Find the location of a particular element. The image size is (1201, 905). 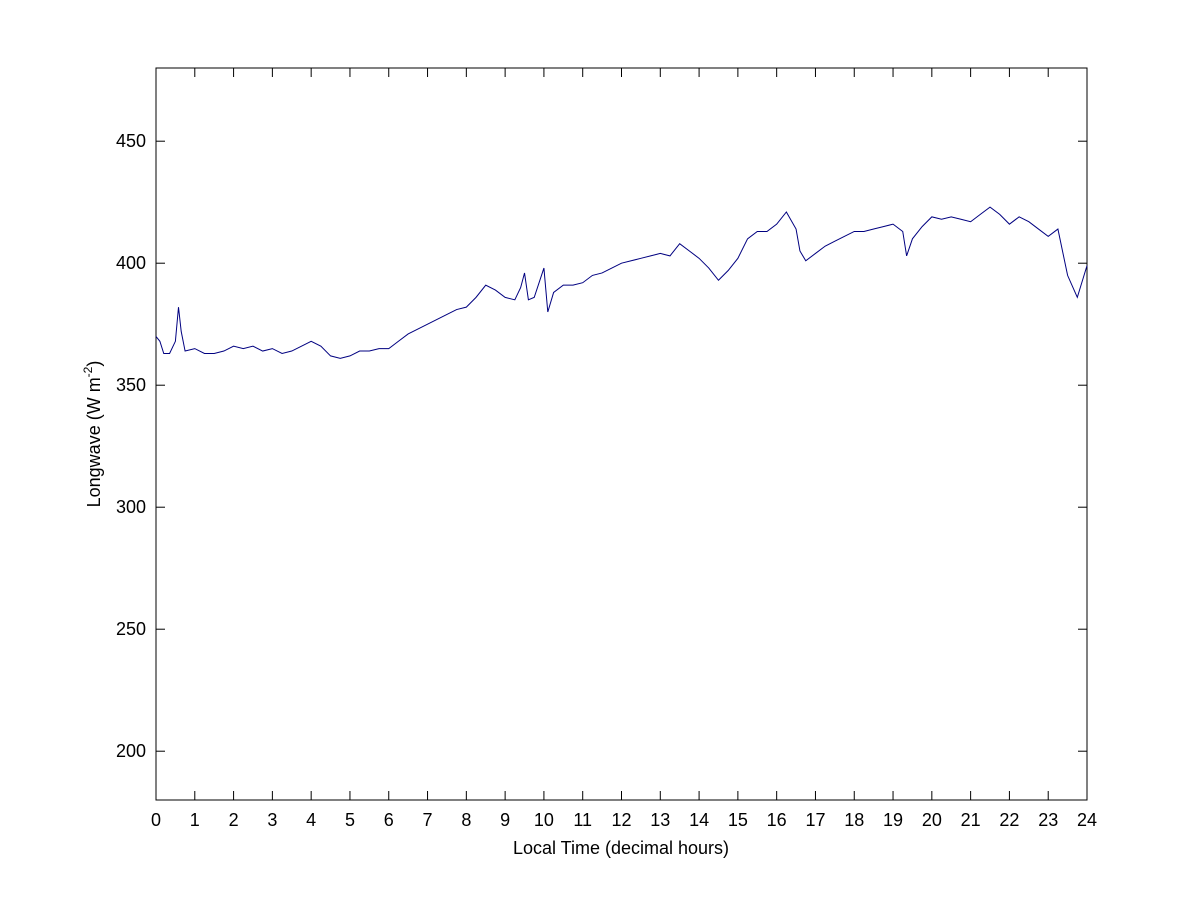

x-tick-label: 2 is located at coordinates (234, 820).